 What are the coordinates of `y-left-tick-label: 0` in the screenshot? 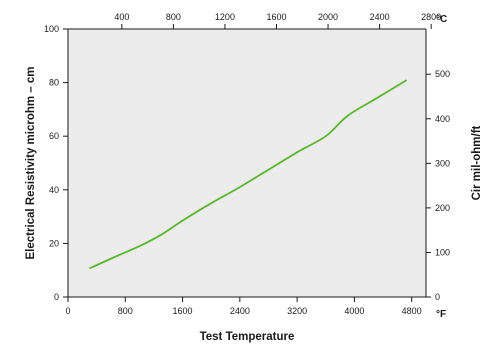 It's located at (56, 297).